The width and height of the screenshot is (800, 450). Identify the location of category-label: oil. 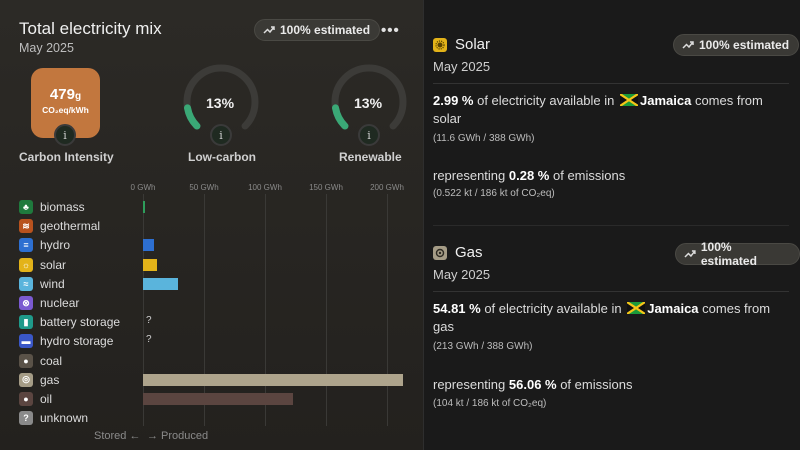
(46, 399).